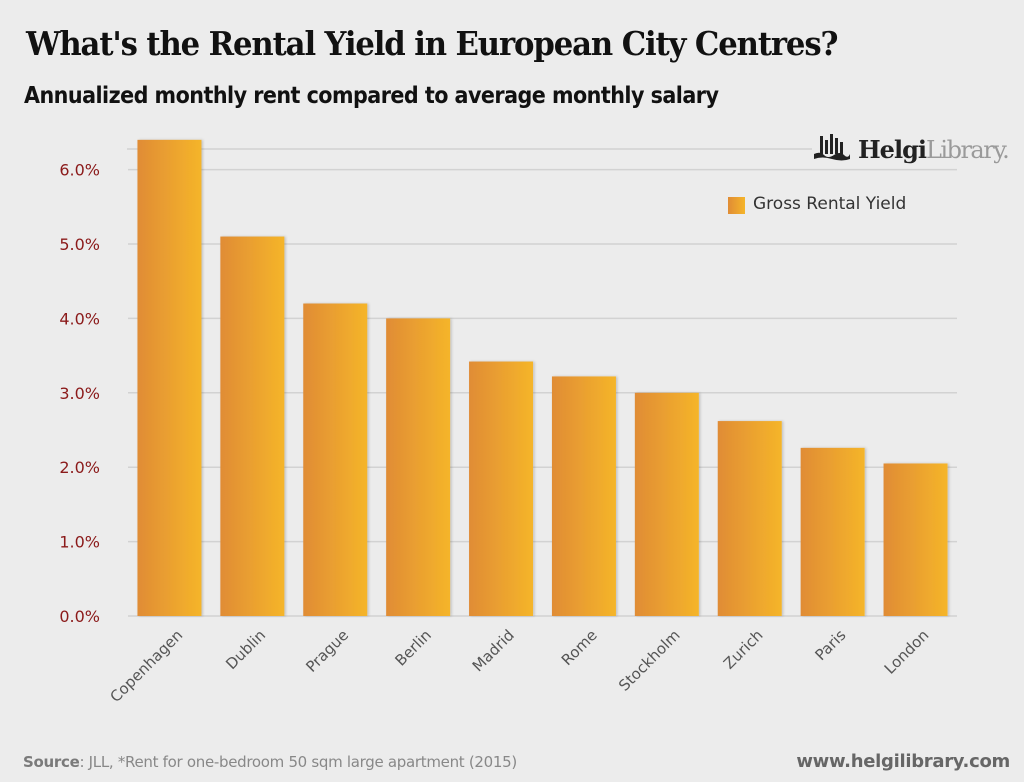 This screenshot has width=1024, height=782. I want to click on x-tick-label: London, so click(907, 652).